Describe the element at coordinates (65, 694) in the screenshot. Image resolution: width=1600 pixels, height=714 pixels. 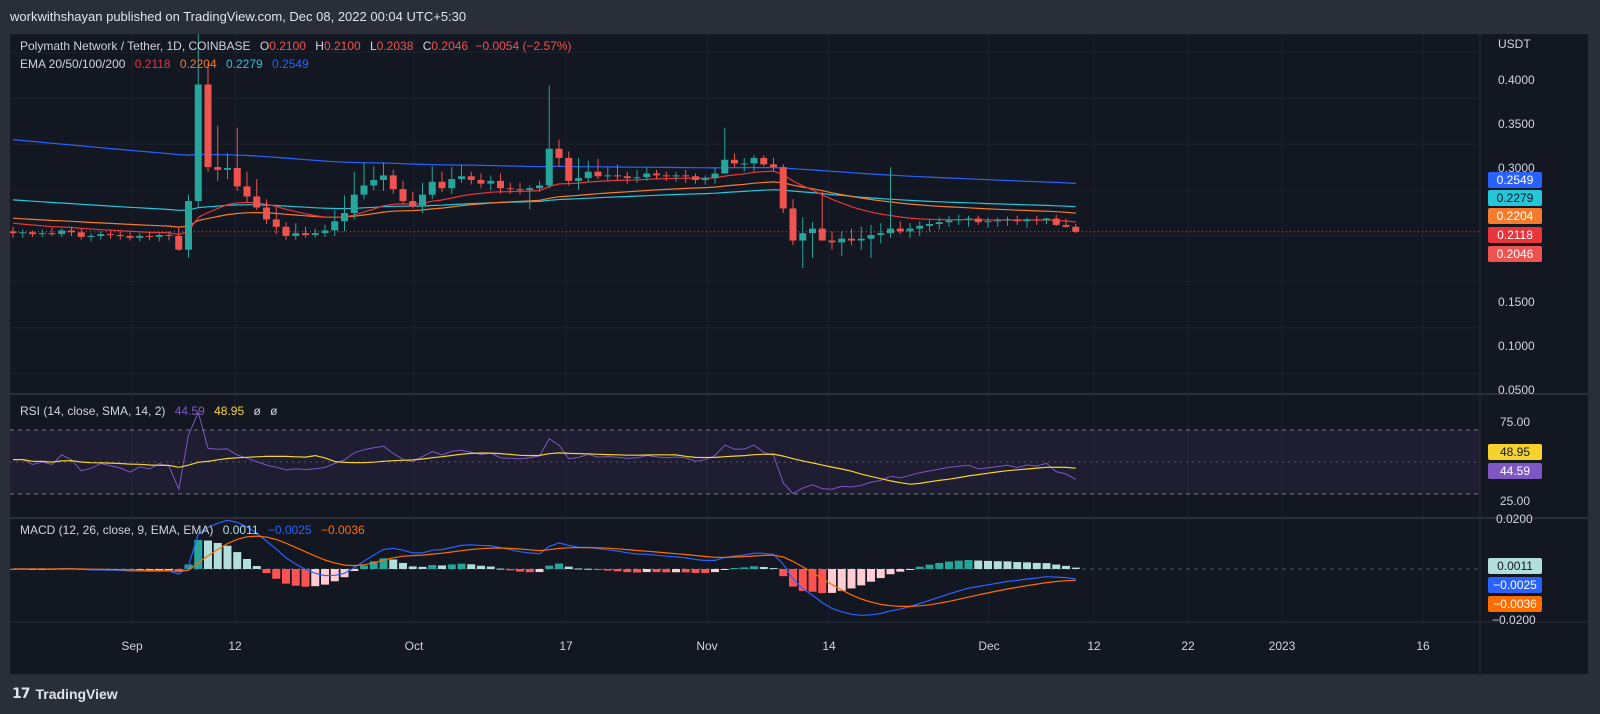
I see `tradingview-logo: 17 TradingView` at that location.